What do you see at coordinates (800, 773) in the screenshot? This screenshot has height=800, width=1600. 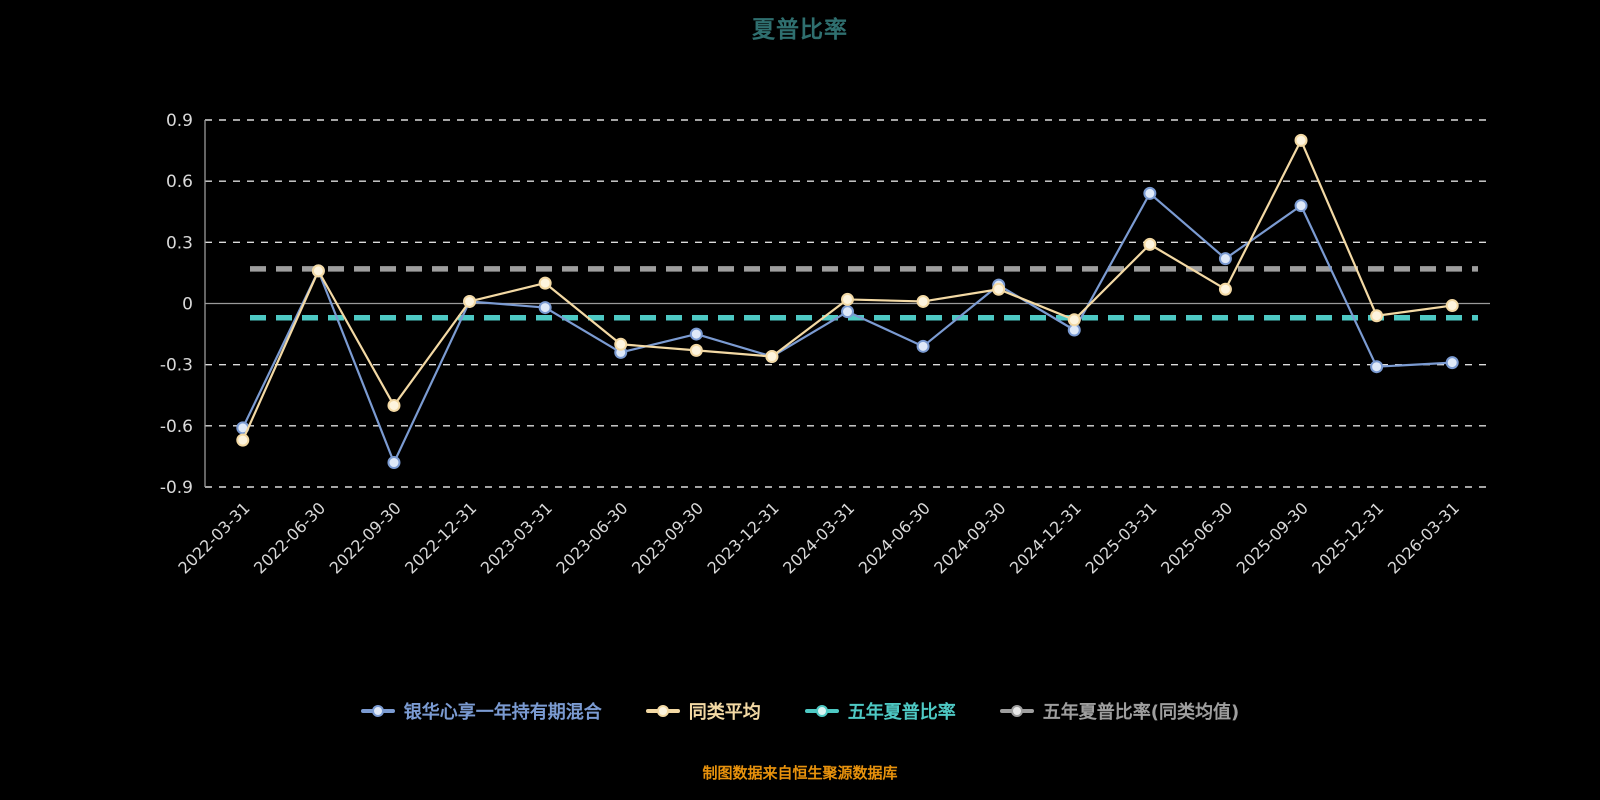 I see `data-source-note: 制图数据来自恒生聚源数据库` at bounding box center [800, 773].